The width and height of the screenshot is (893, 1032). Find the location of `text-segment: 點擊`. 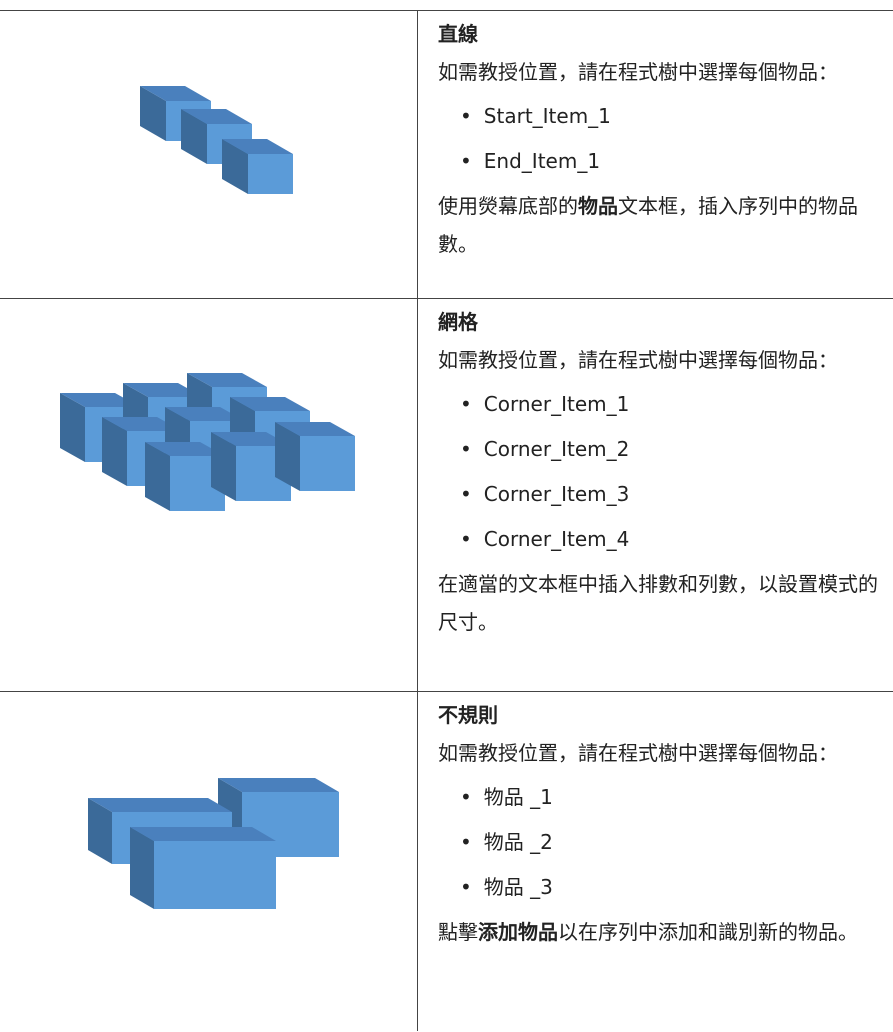

text-segment: 點擊 is located at coordinates (458, 932).